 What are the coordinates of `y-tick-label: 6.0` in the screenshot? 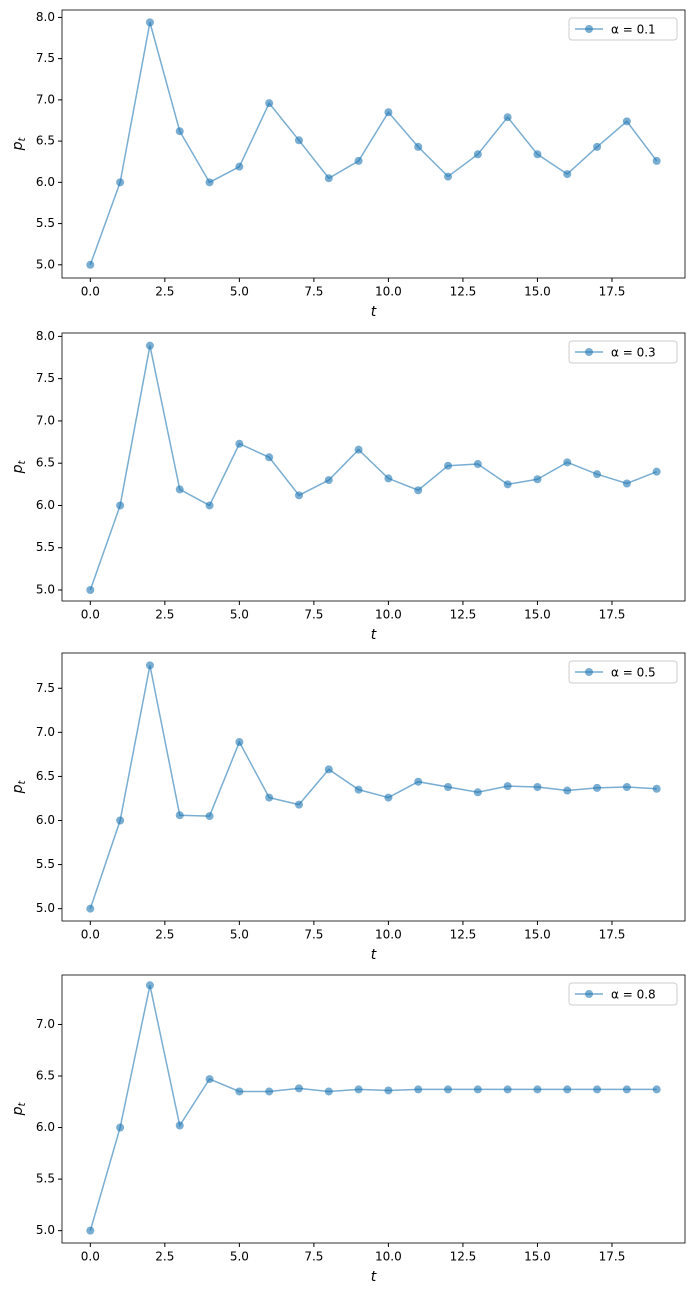 It's located at (45, 182).